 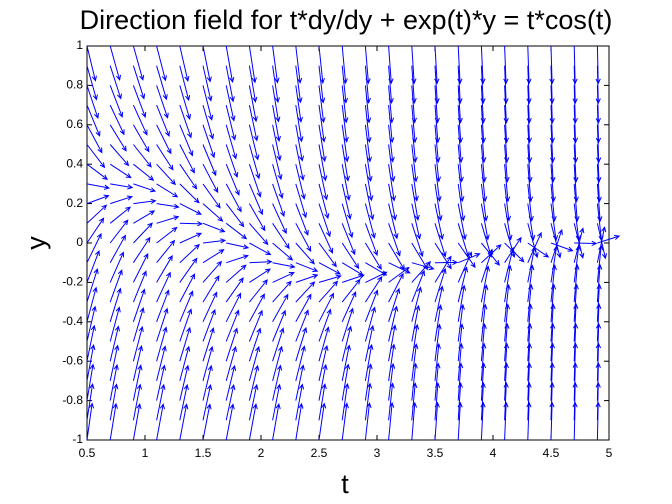 What do you see at coordinates (79, 45) in the screenshot?
I see `y-tick-label: 1` at bounding box center [79, 45].